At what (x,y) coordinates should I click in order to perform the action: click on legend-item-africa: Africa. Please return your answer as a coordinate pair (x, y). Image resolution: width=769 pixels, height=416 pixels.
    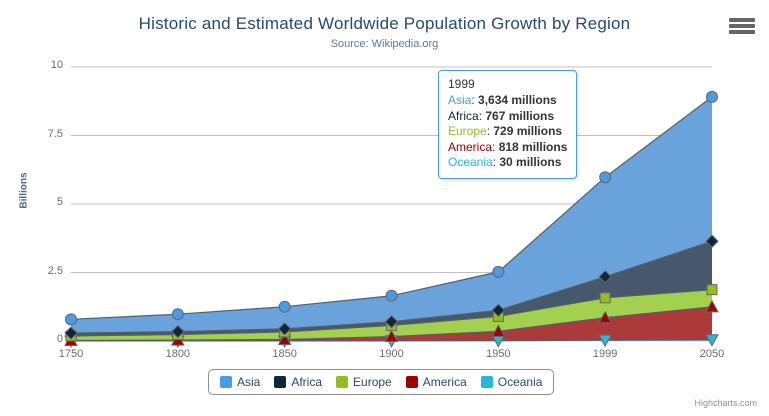
    Looking at the image, I should click on (298, 382).